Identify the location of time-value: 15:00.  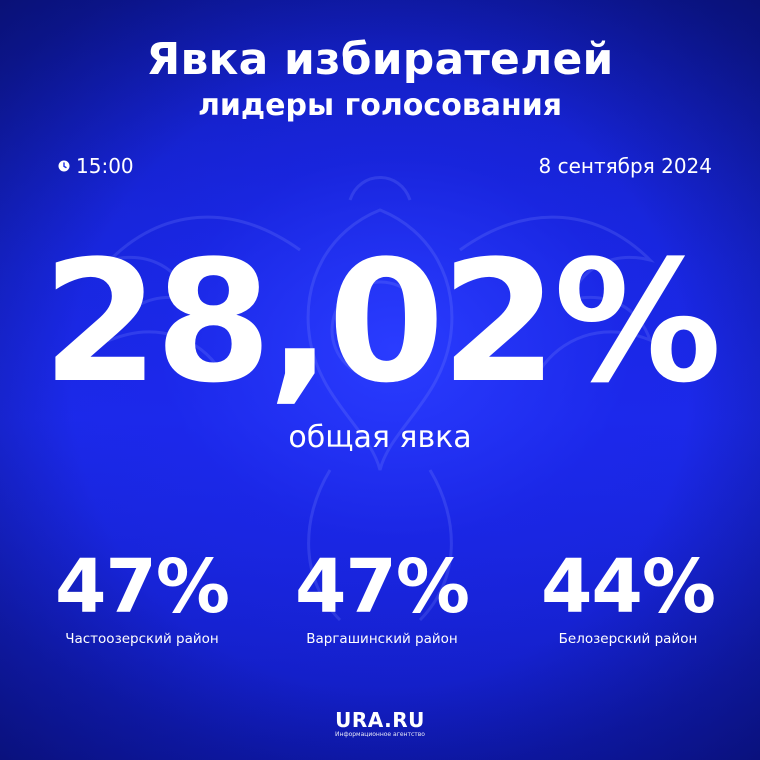
(105, 166).